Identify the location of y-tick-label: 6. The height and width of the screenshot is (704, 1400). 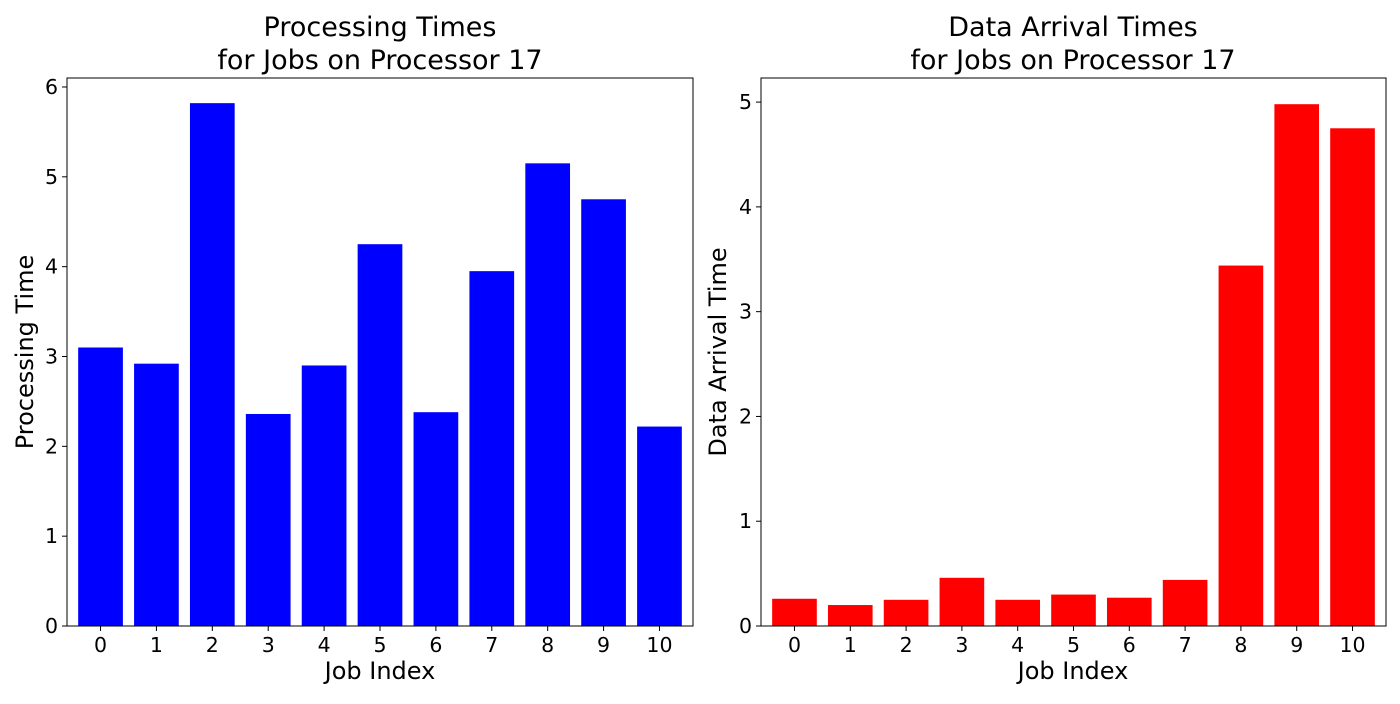
(51, 87).